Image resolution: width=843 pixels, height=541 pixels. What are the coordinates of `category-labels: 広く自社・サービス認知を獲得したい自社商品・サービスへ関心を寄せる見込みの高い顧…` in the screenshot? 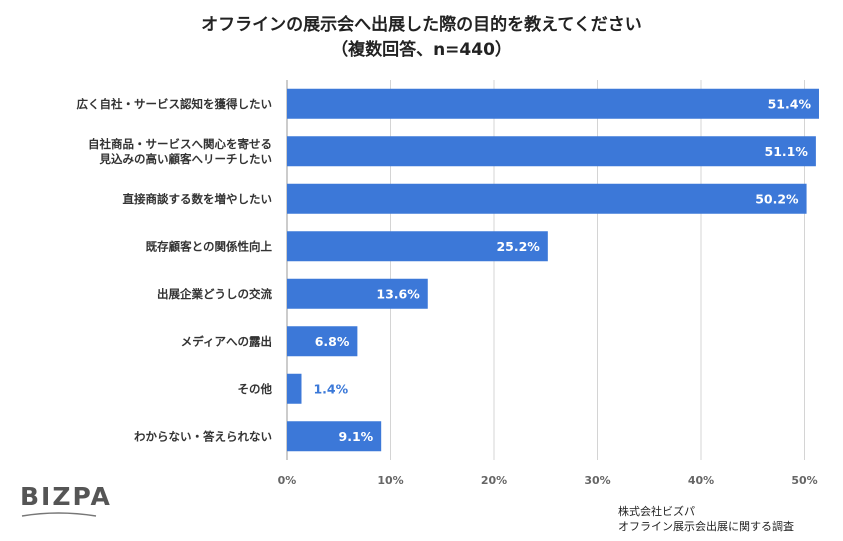 It's located at (175, 270).